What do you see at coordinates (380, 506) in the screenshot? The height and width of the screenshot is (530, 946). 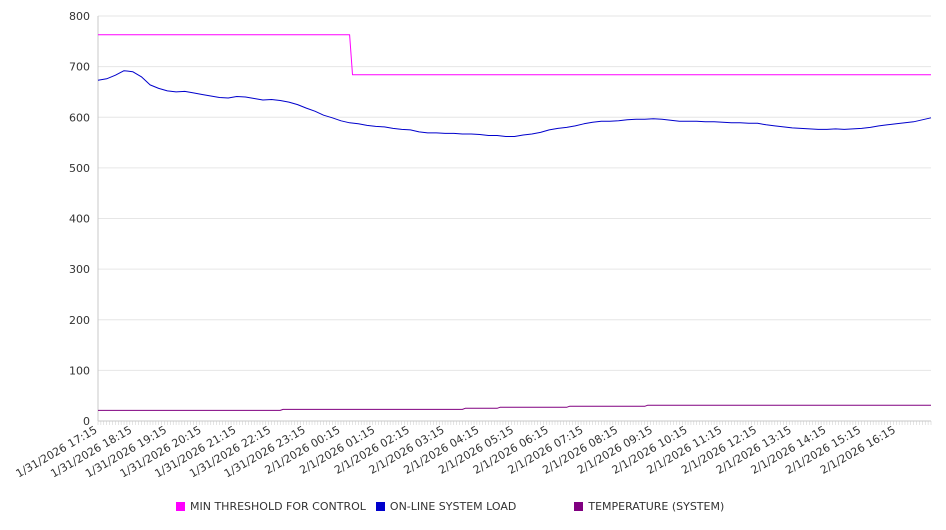 I see `legend-swatch-system-load` at bounding box center [380, 506].